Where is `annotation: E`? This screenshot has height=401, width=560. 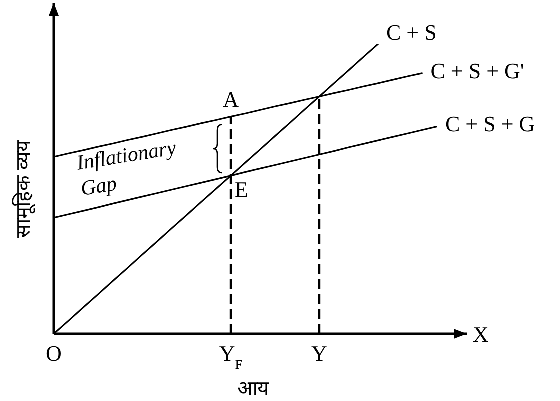
annotation: E is located at coordinates (241, 189).